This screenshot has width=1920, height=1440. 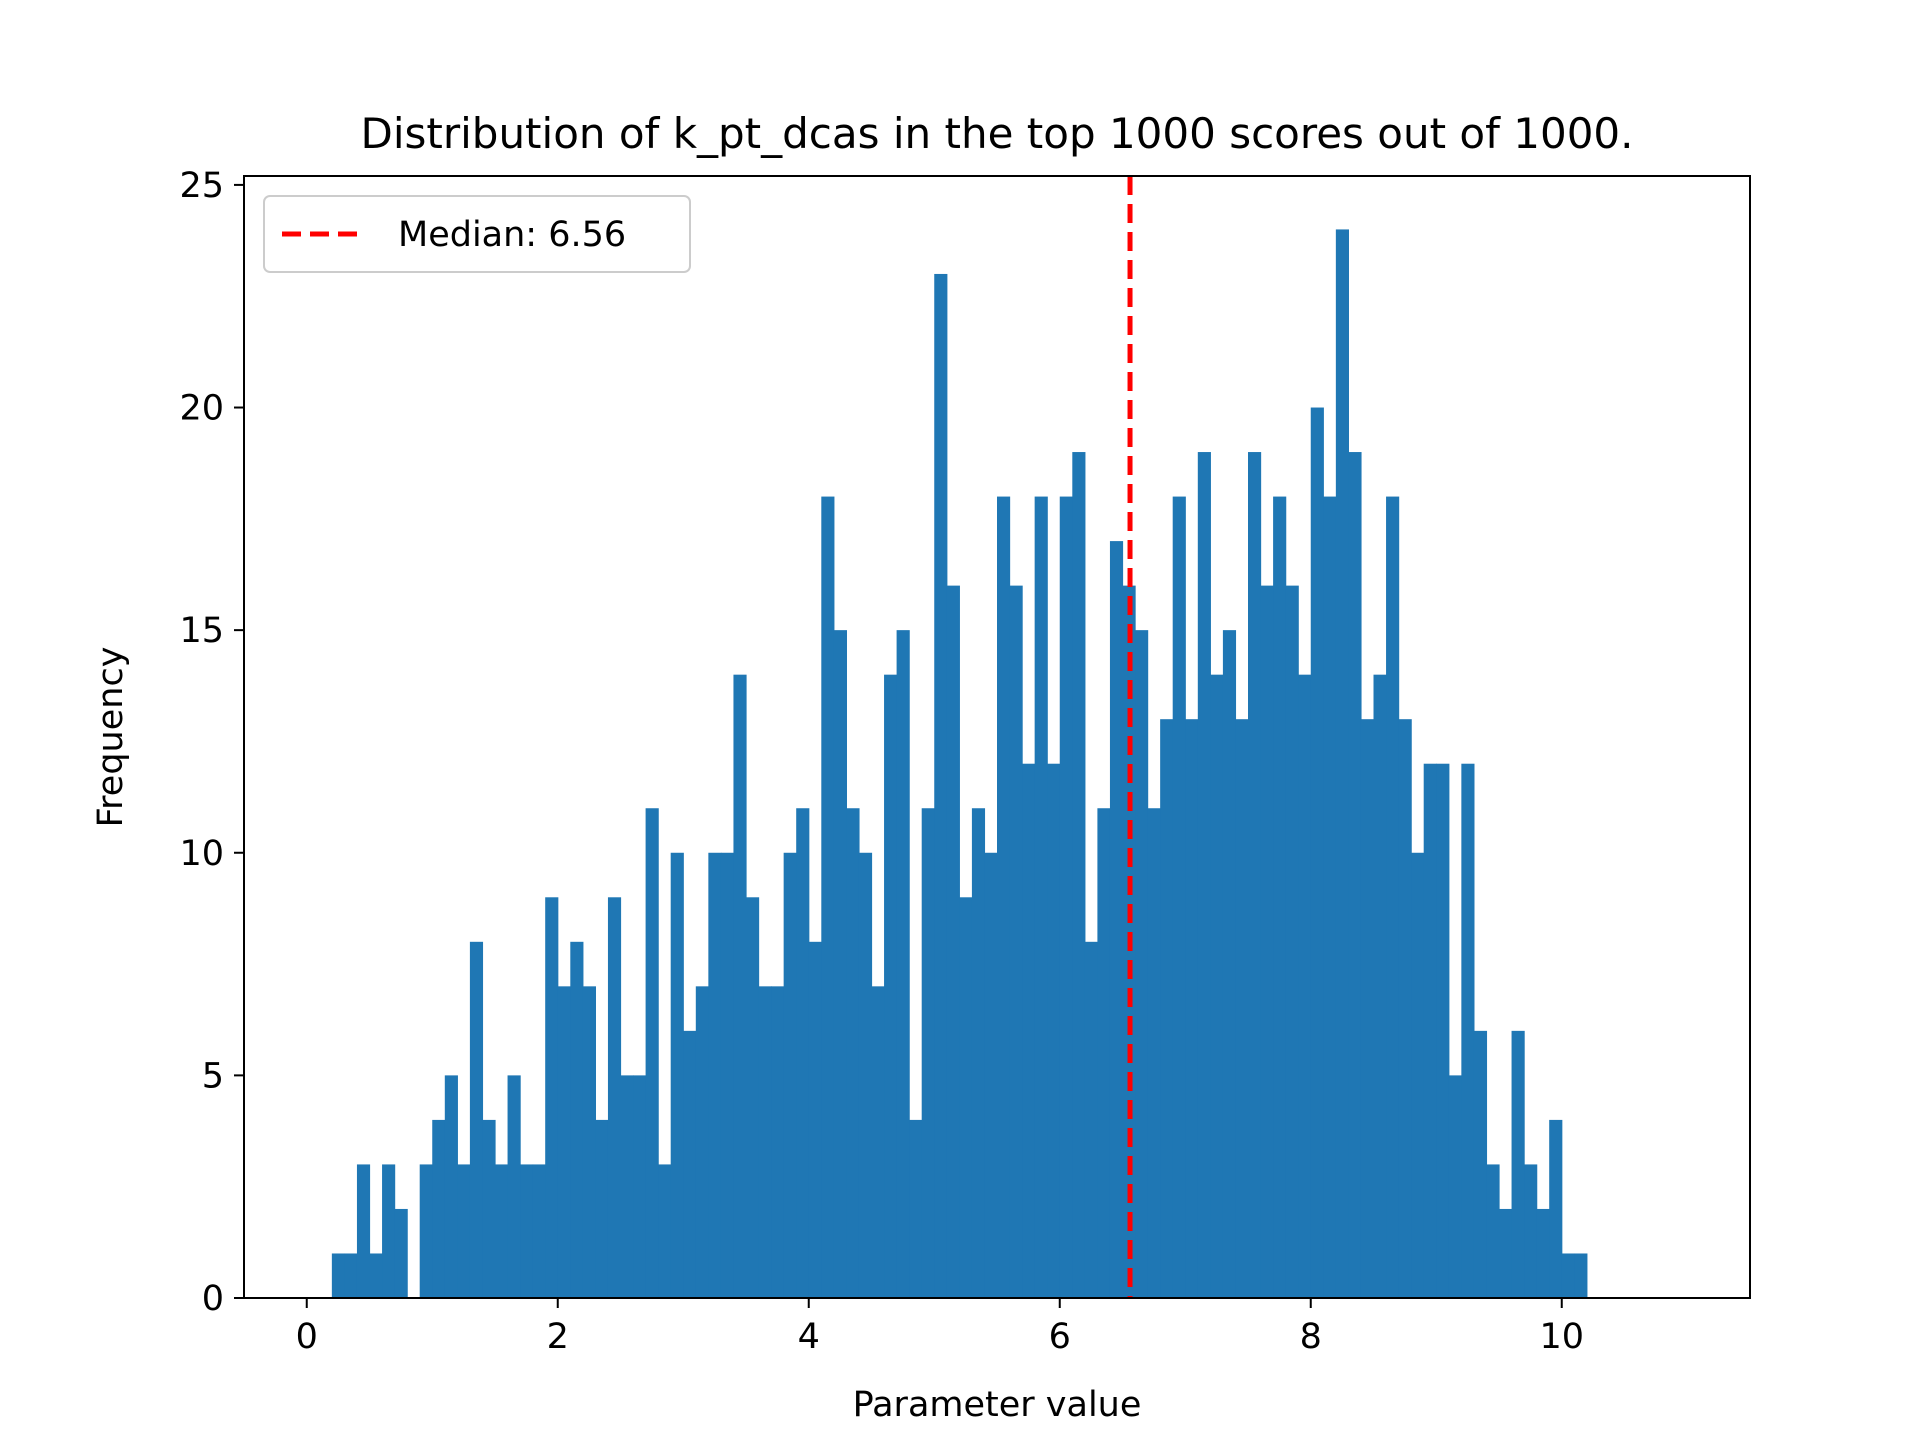 I want to click on x-tick-label: 8, so click(x=1311, y=1337).